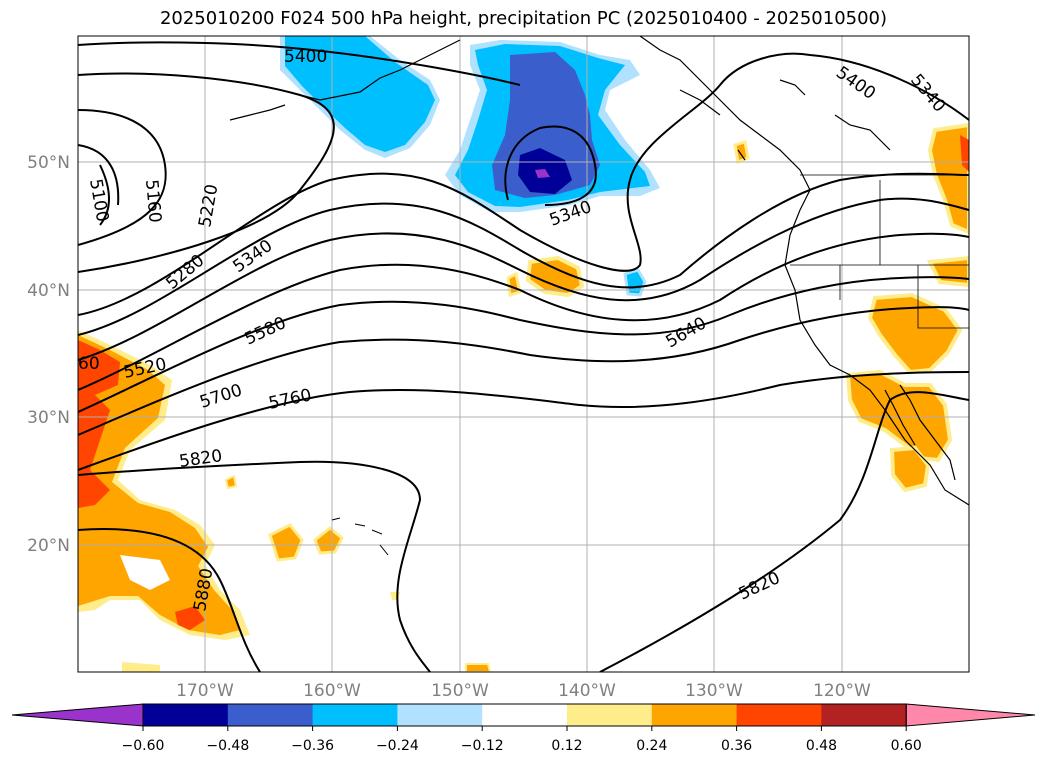 The image size is (1047, 765). What do you see at coordinates (566, 746) in the screenshot?
I see `colorbar-tick-label: 0.12` at bounding box center [566, 746].